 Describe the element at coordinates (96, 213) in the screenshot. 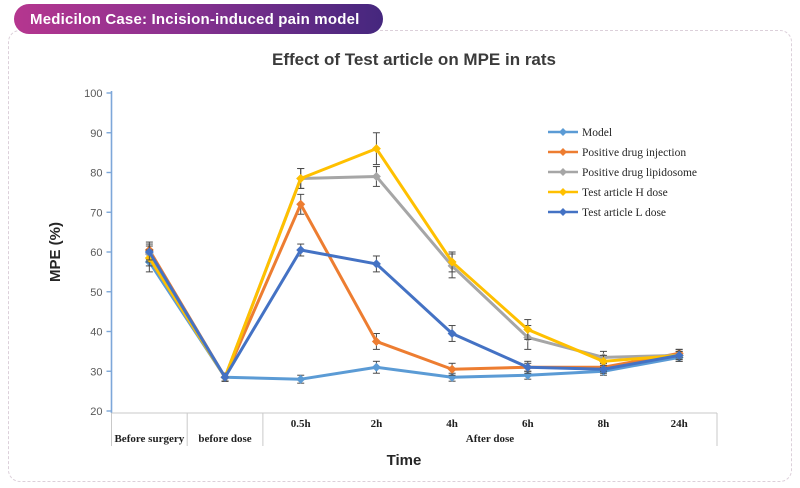

I see `y-tick-label: 70` at that location.